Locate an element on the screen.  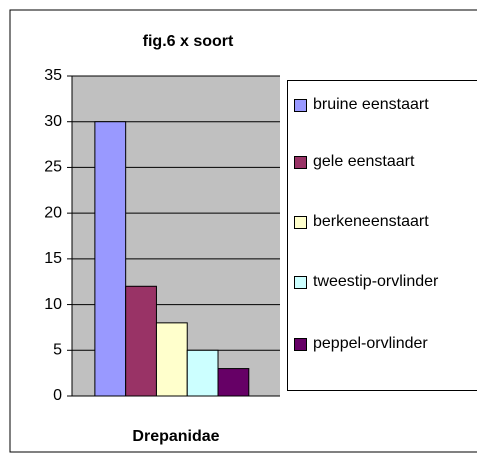
legend-label: bruine eenstaart is located at coordinates (371, 104).